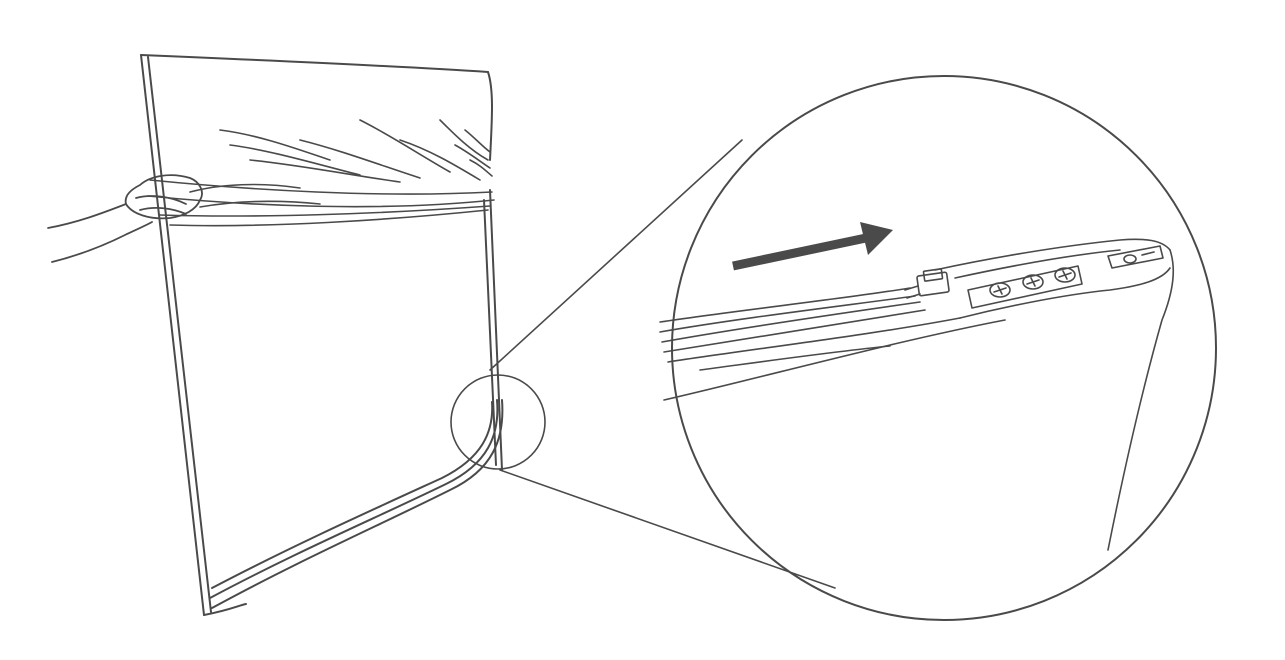 The image size is (1285, 660). I want to click on bag-left-edge-inner, so click(179, 334).